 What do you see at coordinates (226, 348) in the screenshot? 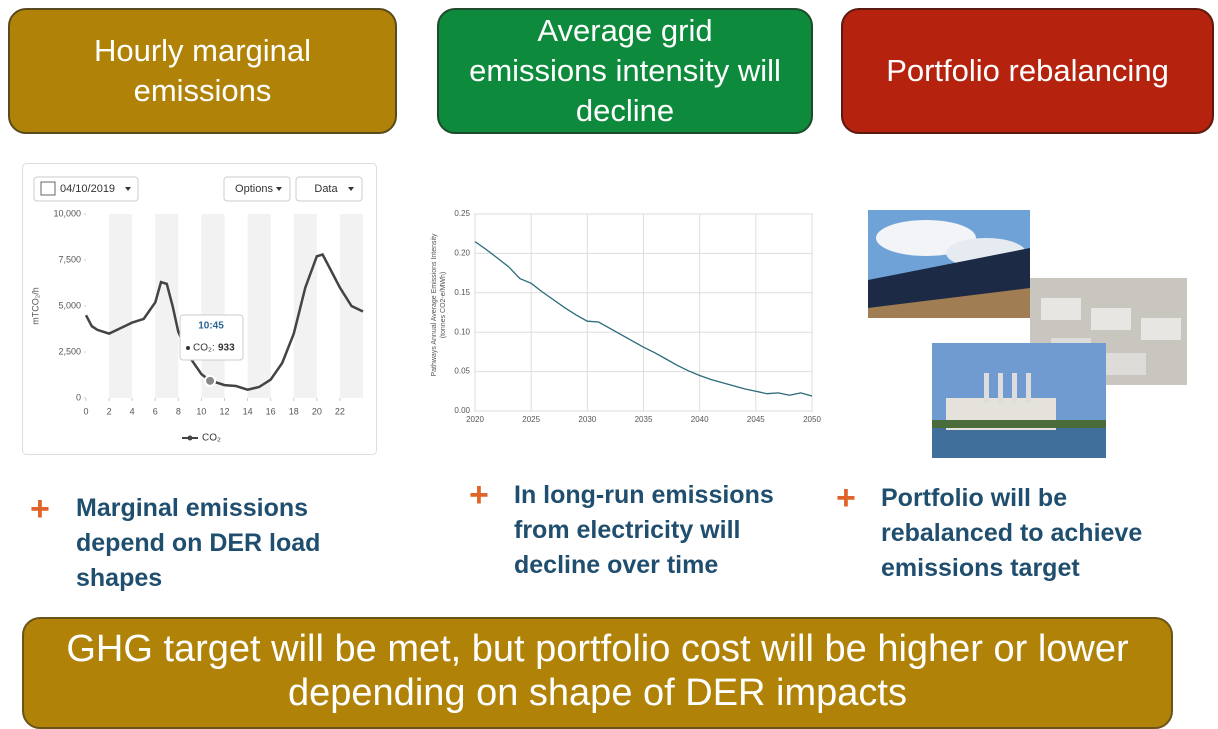
I see `tooltip-value: 933` at bounding box center [226, 348].